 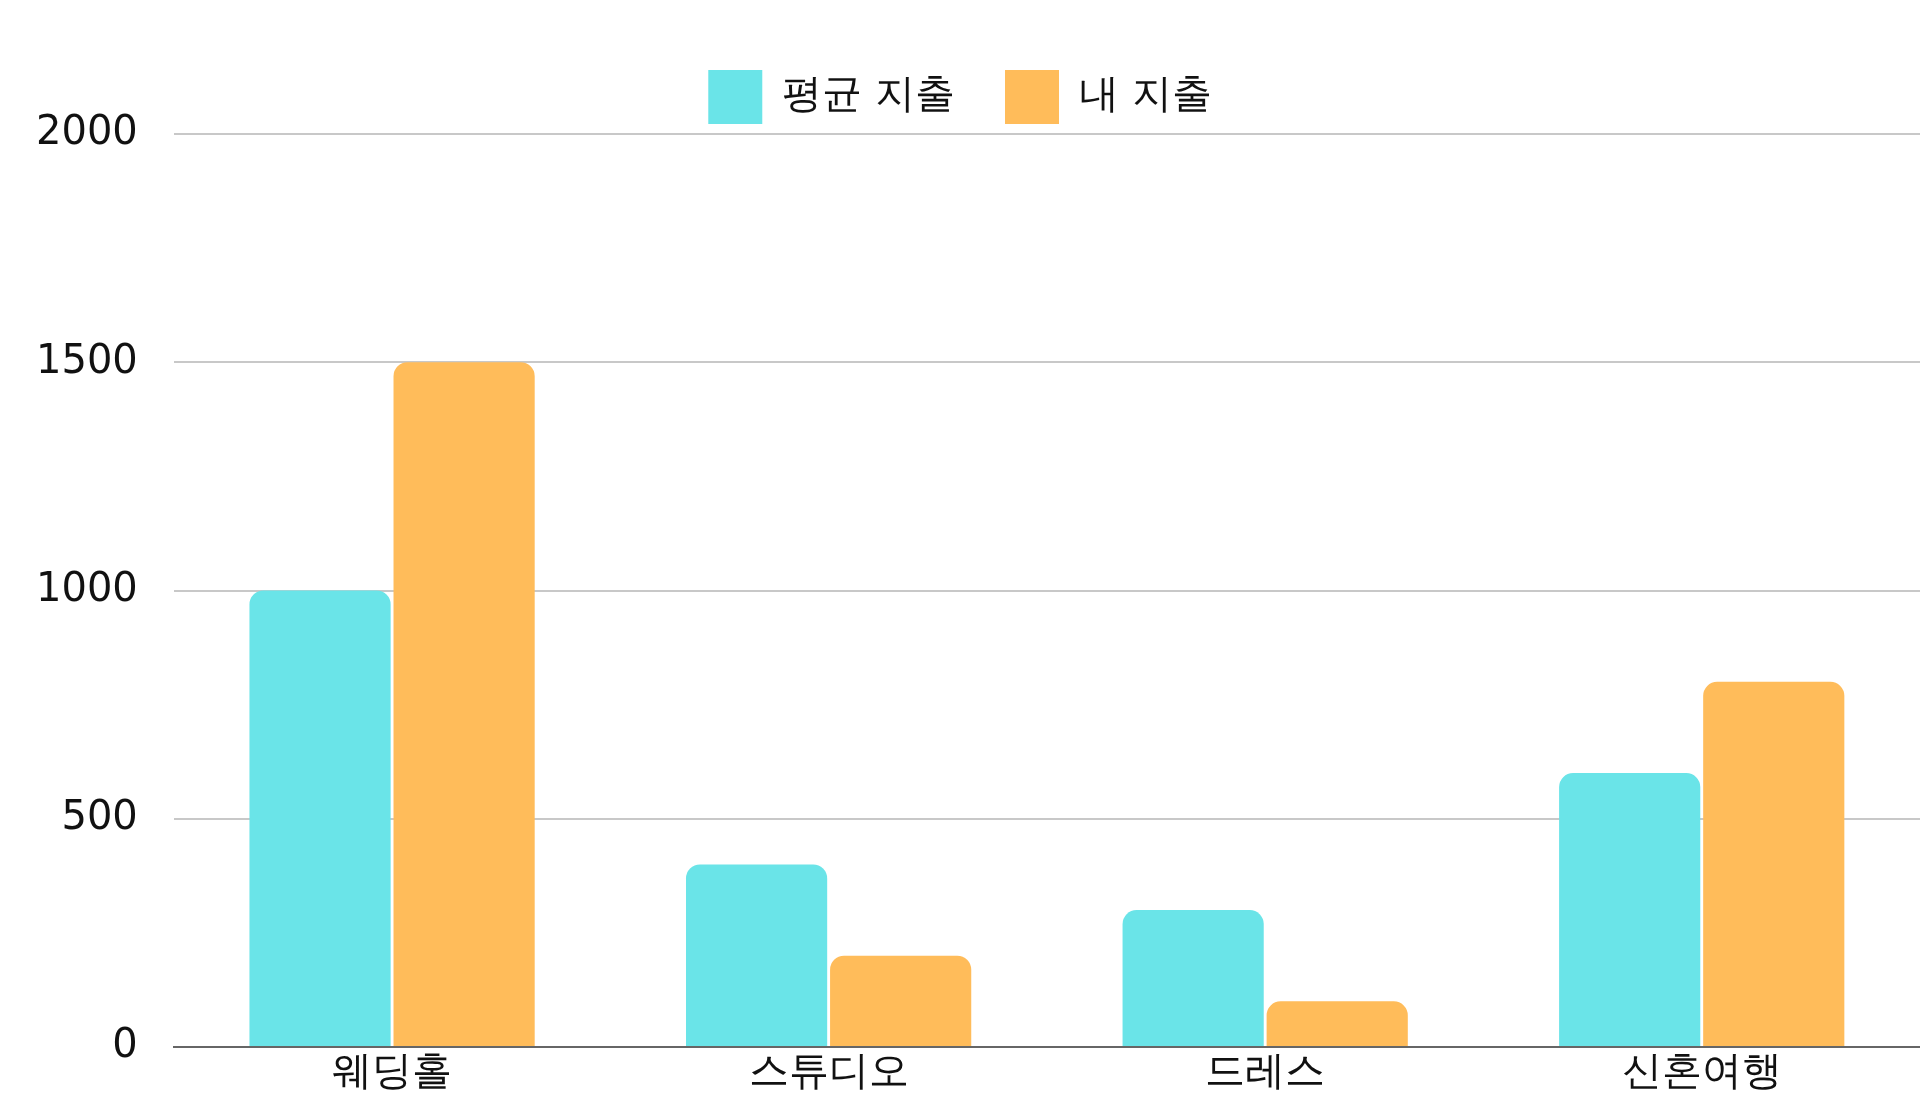 What do you see at coordinates (868, 93) in the screenshot?
I see `legend-label: 평균 지출` at bounding box center [868, 93].